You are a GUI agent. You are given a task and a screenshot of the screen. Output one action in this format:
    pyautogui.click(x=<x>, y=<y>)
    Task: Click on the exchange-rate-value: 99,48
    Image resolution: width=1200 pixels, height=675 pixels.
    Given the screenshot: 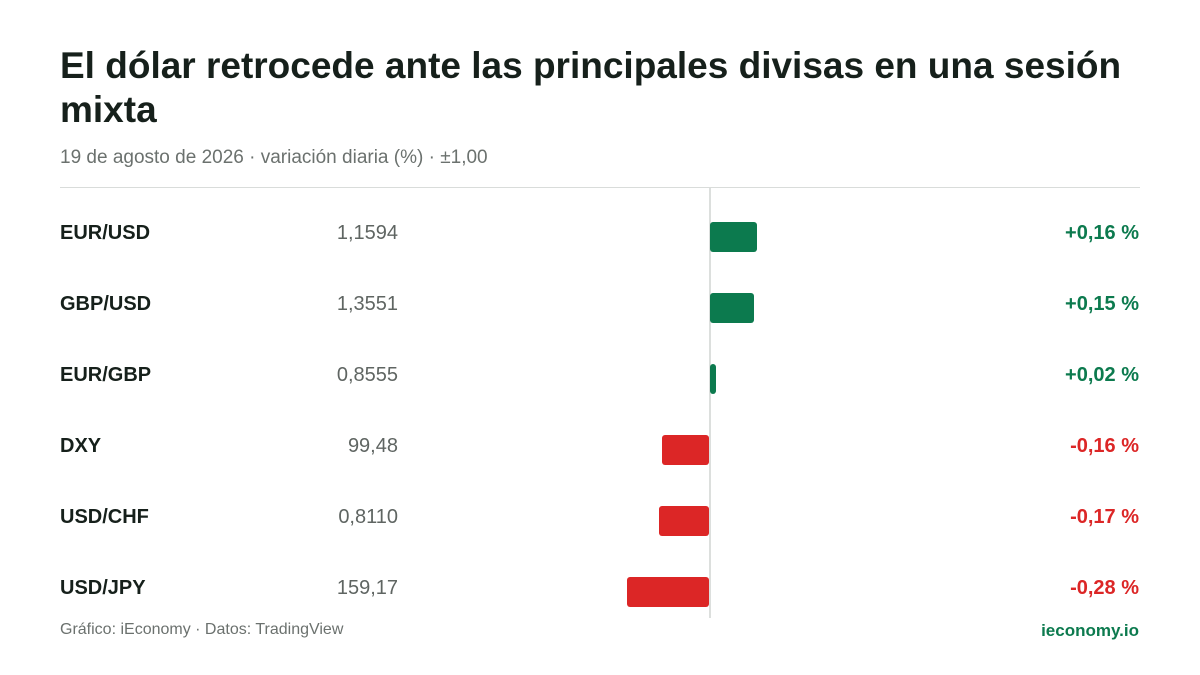 What is the action you would take?
    pyautogui.click(x=372, y=446)
    